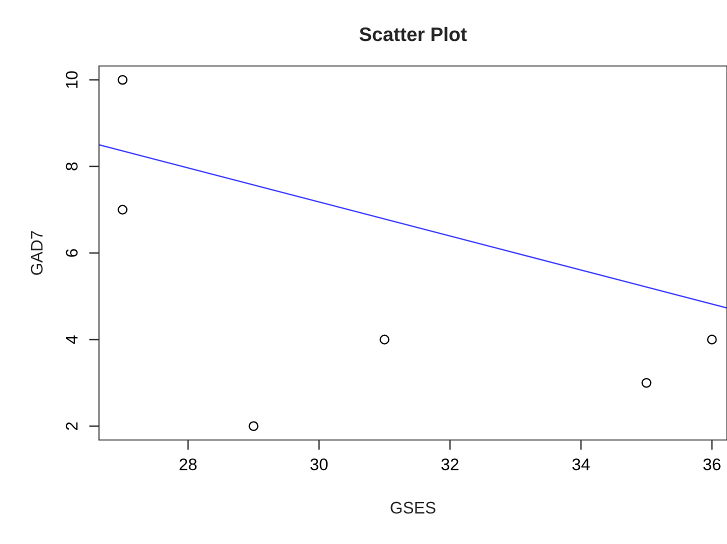 The height and width of the screenshot is (544, 727). I want to click on x-tick-label: 36, so click(711, 464).